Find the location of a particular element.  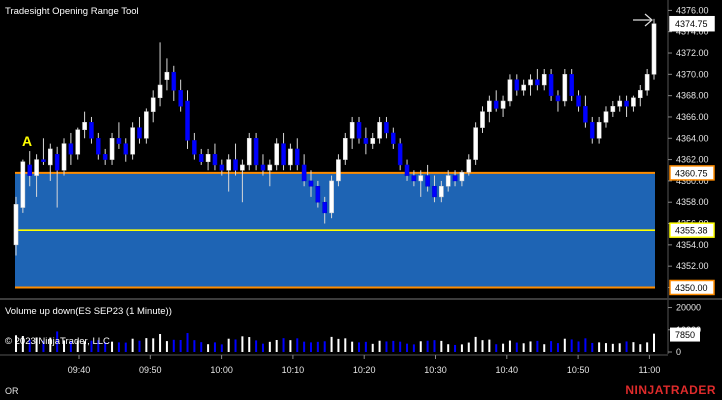

price-grid is located at coordinates (670, 148).